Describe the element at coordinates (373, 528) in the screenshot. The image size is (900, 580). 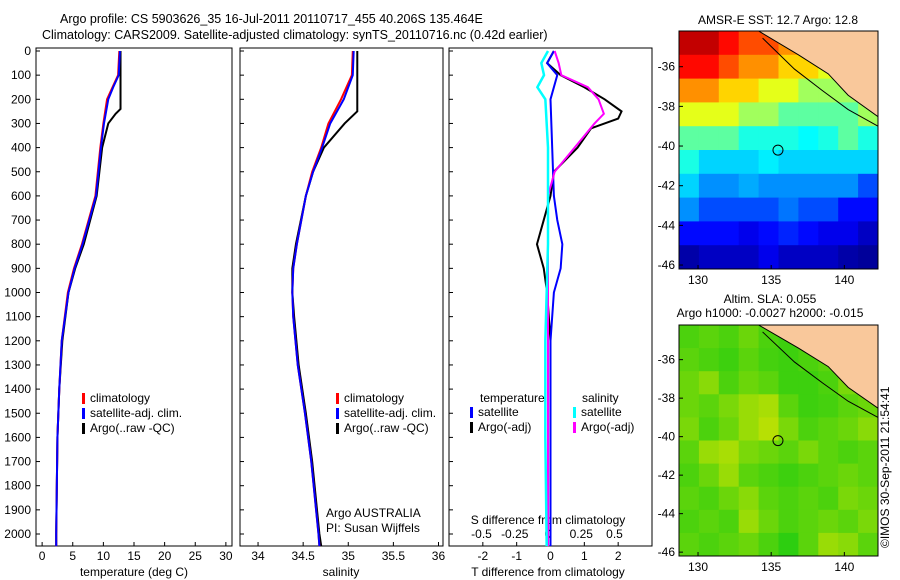
I see `pi-label: PI: Susan Wijffels` at that location.